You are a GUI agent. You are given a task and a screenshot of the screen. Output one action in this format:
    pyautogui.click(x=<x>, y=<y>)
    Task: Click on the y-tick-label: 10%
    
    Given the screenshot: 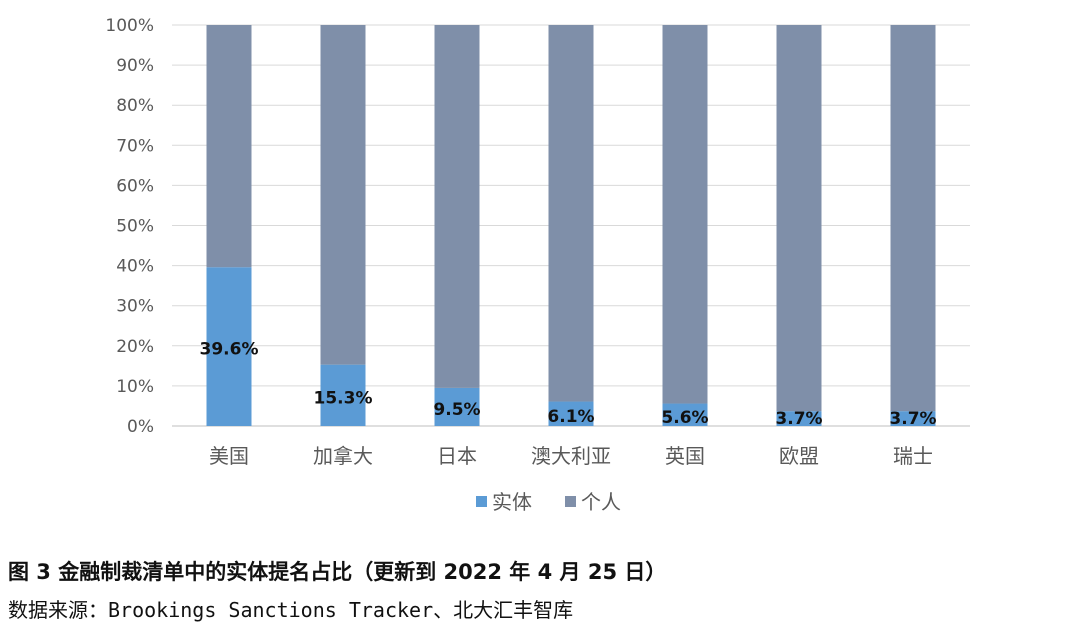 What is the action you would take?
    pyautogui.click(x=135, y=387)
    